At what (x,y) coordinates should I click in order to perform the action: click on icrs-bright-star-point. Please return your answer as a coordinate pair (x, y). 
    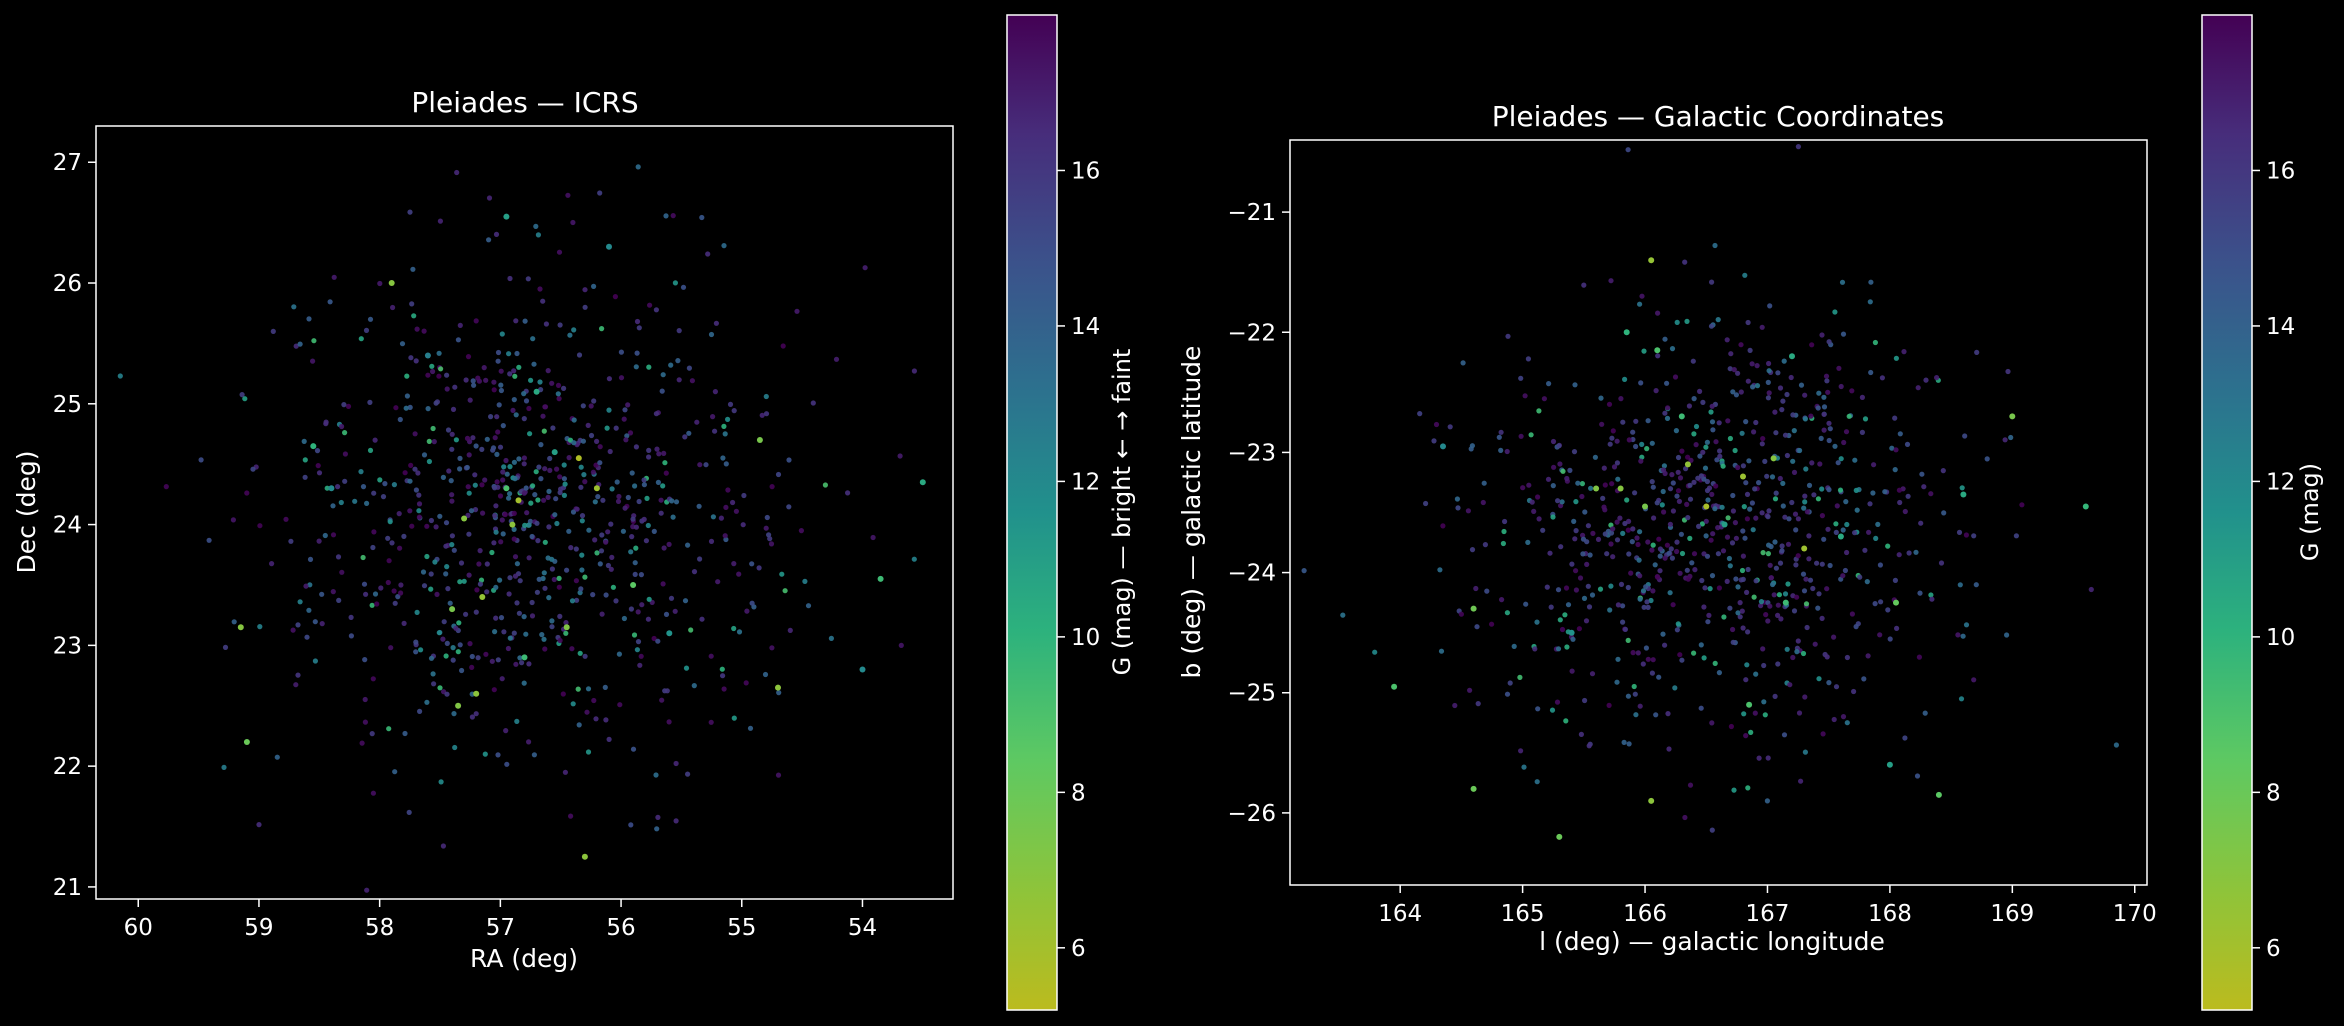
    Looking at the image, I should click on (458, 705).